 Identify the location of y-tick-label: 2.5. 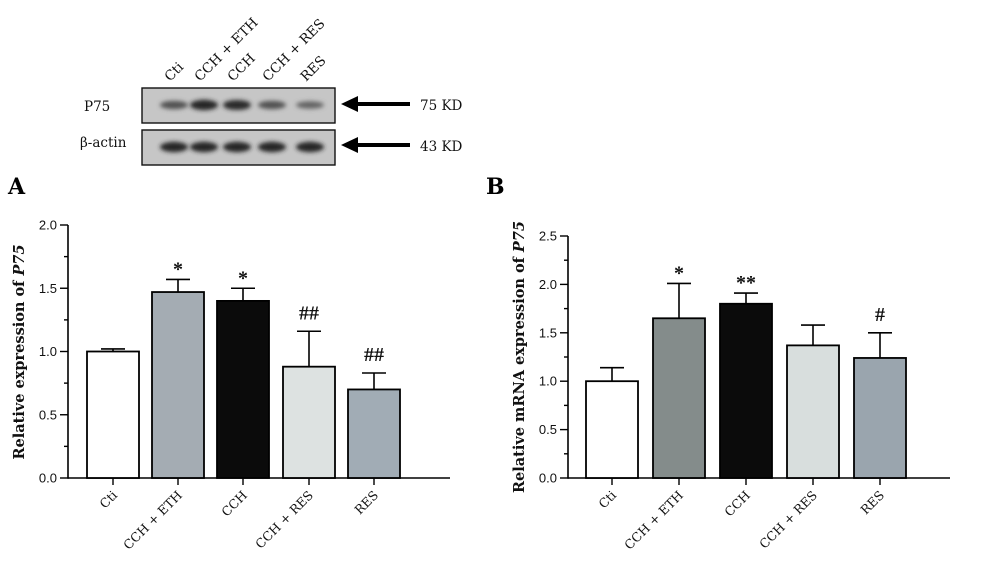
(548, 236).